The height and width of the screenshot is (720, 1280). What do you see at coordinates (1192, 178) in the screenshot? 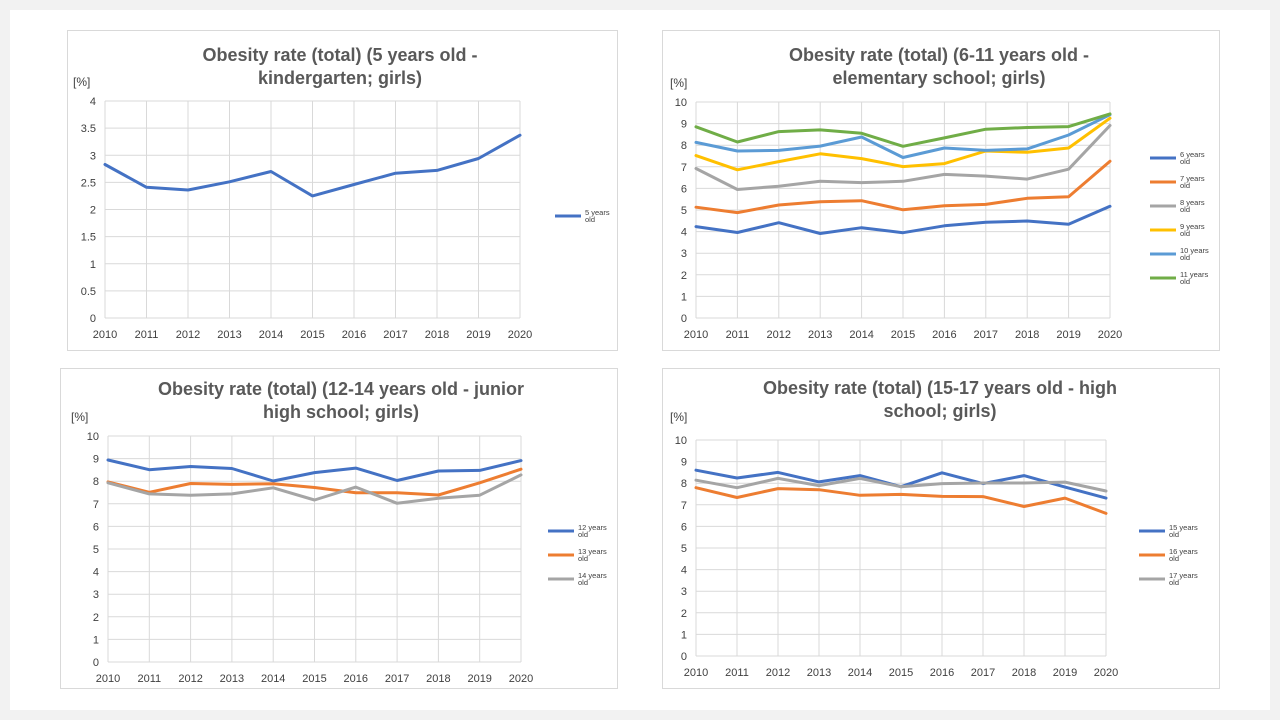
I see `legend-label: 7 years` at bounding box center [1192, 178].